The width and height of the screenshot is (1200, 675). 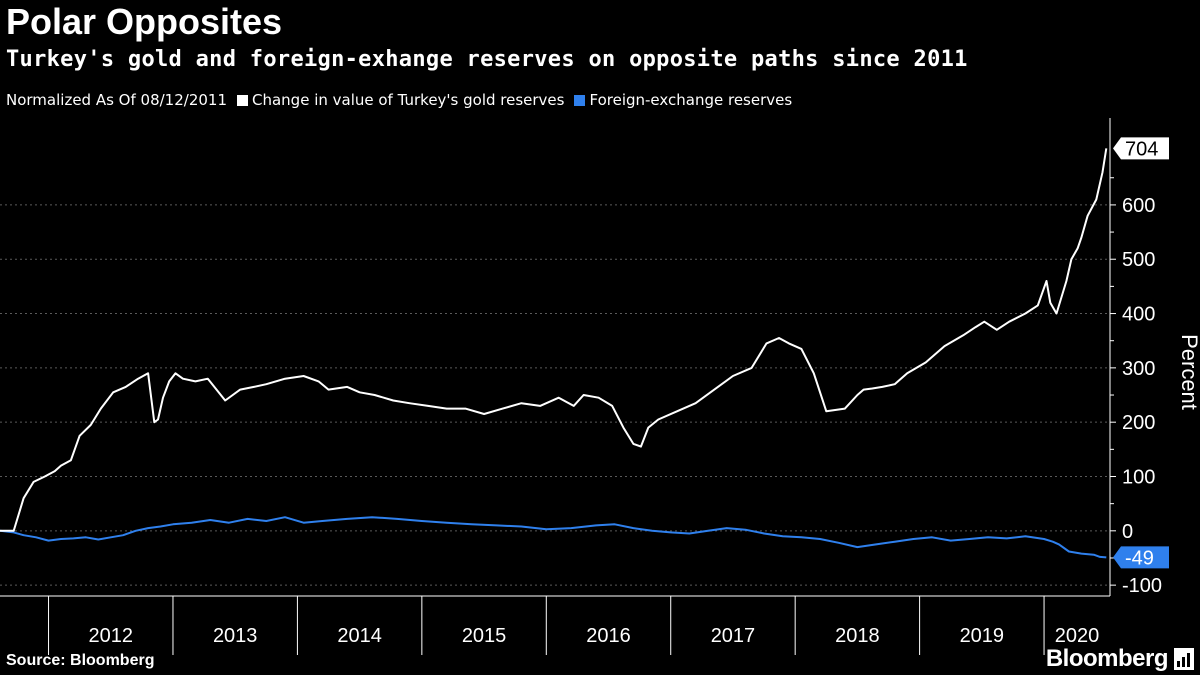 What do you see at coordinates (484, 636) in the screenshot?
I see `x-tick-label: 2015` at bounding box center [484, 636].